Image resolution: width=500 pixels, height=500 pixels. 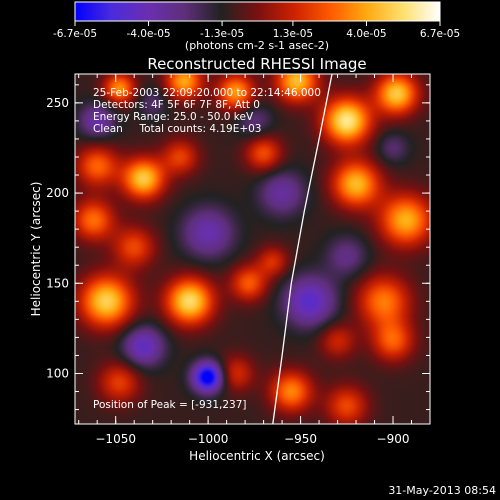 I want to click on footer-timestamp: 31-May-2013 08:54, so click(x=442, y=490).